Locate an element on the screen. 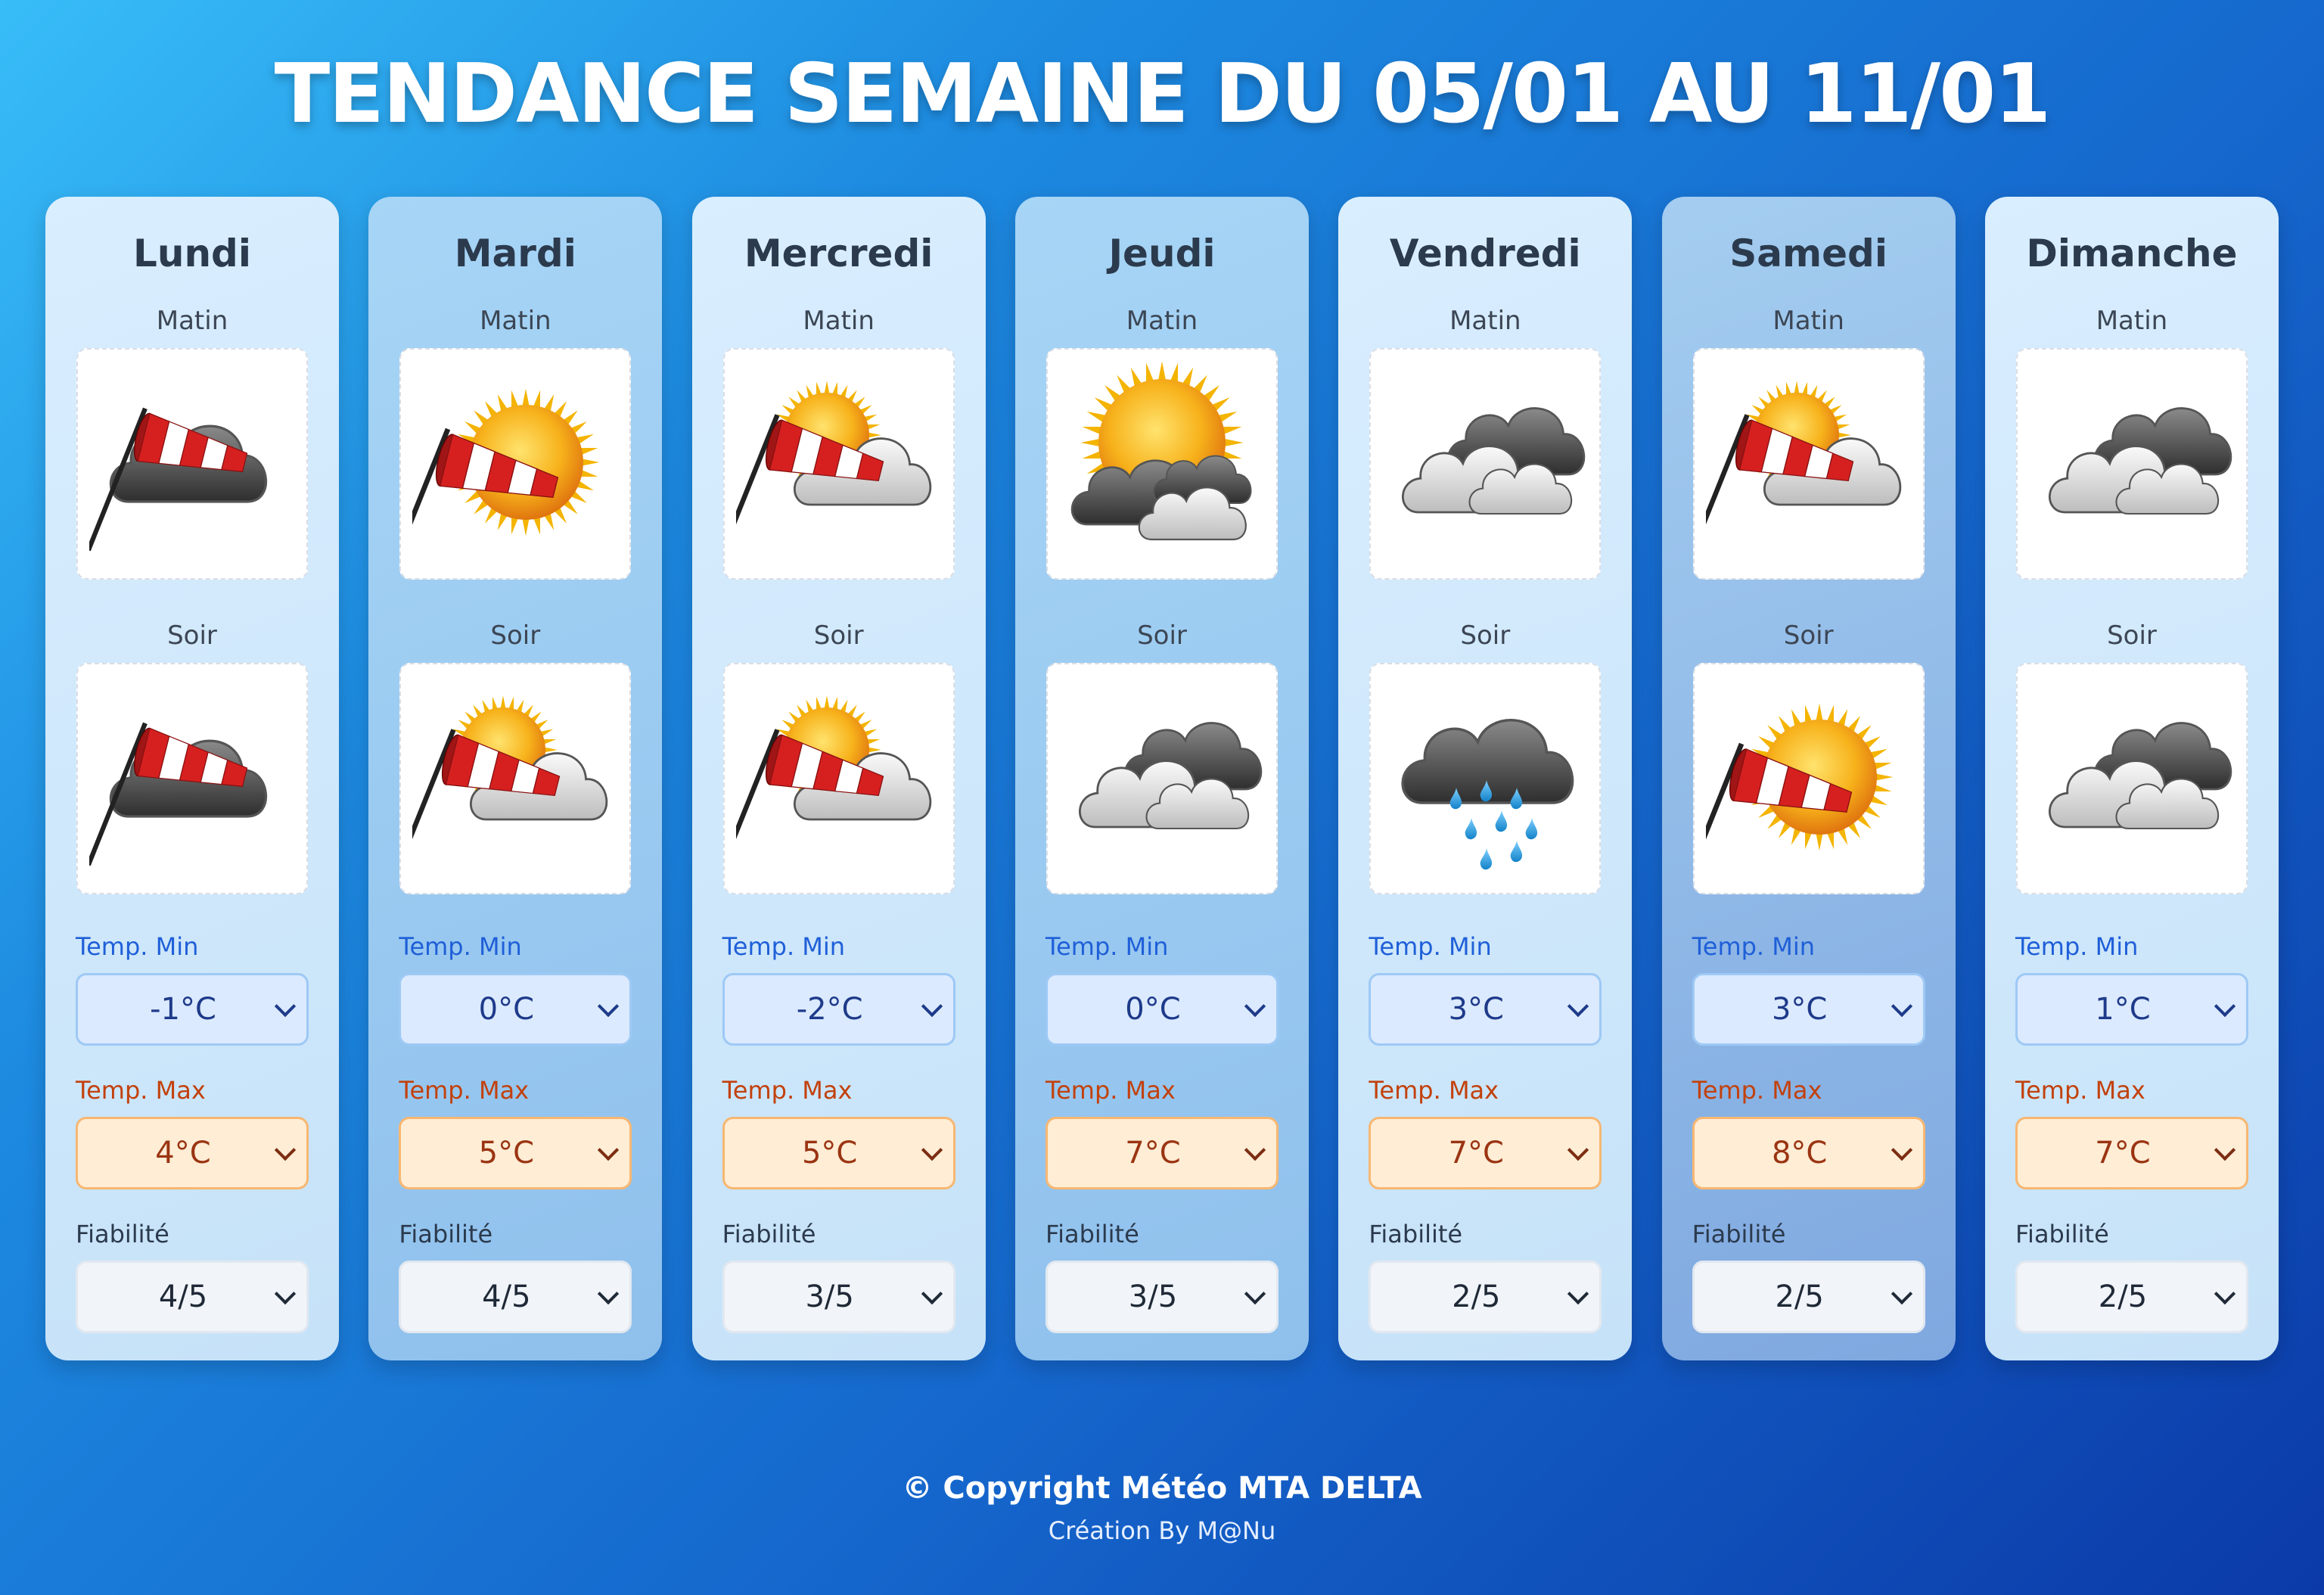 Image resolution: width=2324 pixels, height=1595 pixels. sun-dark-clouds-icon is located at coordinates (1162, 463).